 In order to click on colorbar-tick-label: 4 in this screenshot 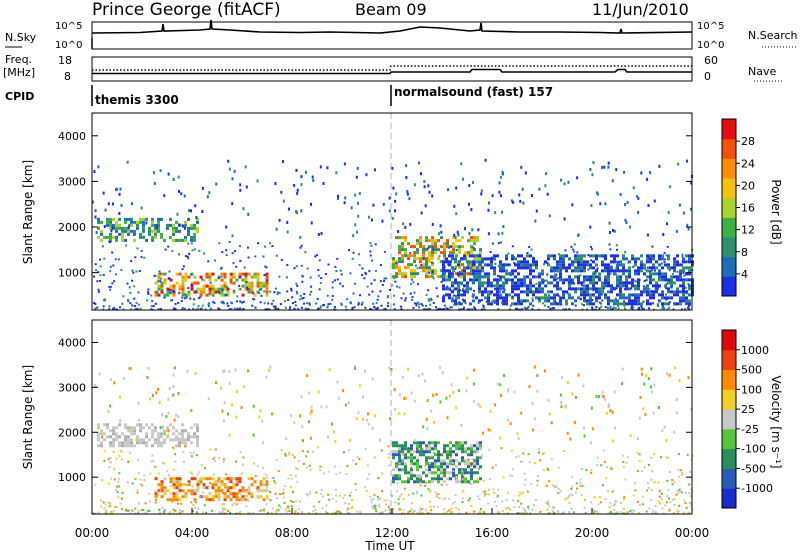, I will do `click(744, 274)`.